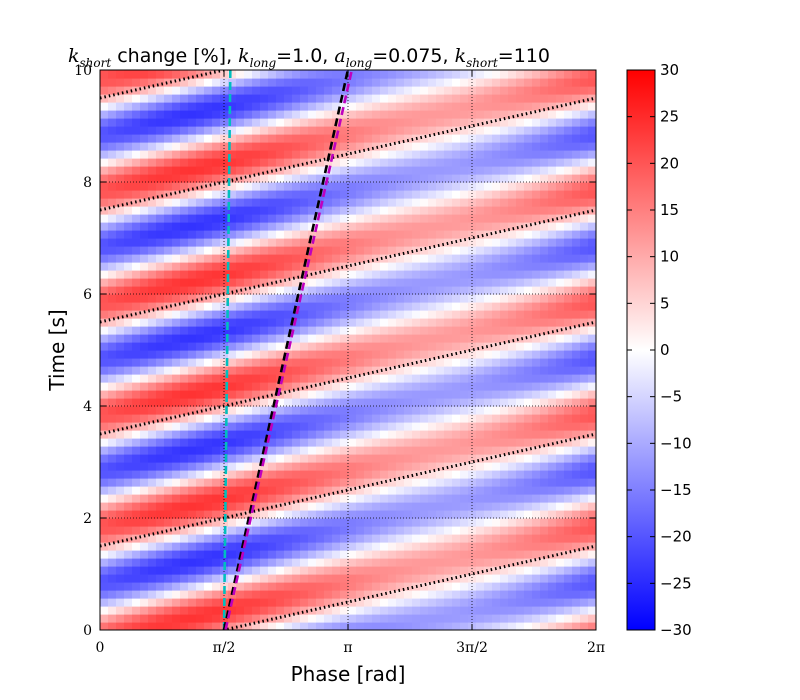  I want to click on colorbar-tick-label: 0, so click(665, 350).